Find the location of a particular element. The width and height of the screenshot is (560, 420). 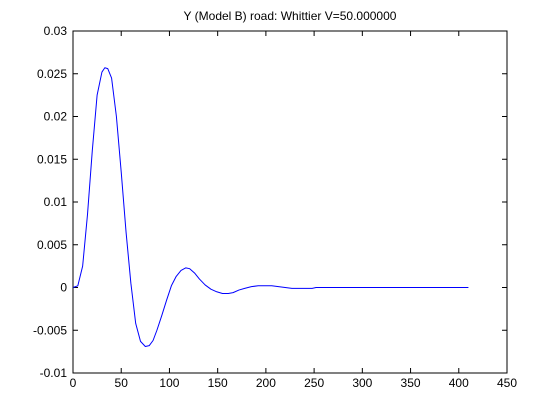

y-tick-label: -0.01 is located at coordinates (54, 373).